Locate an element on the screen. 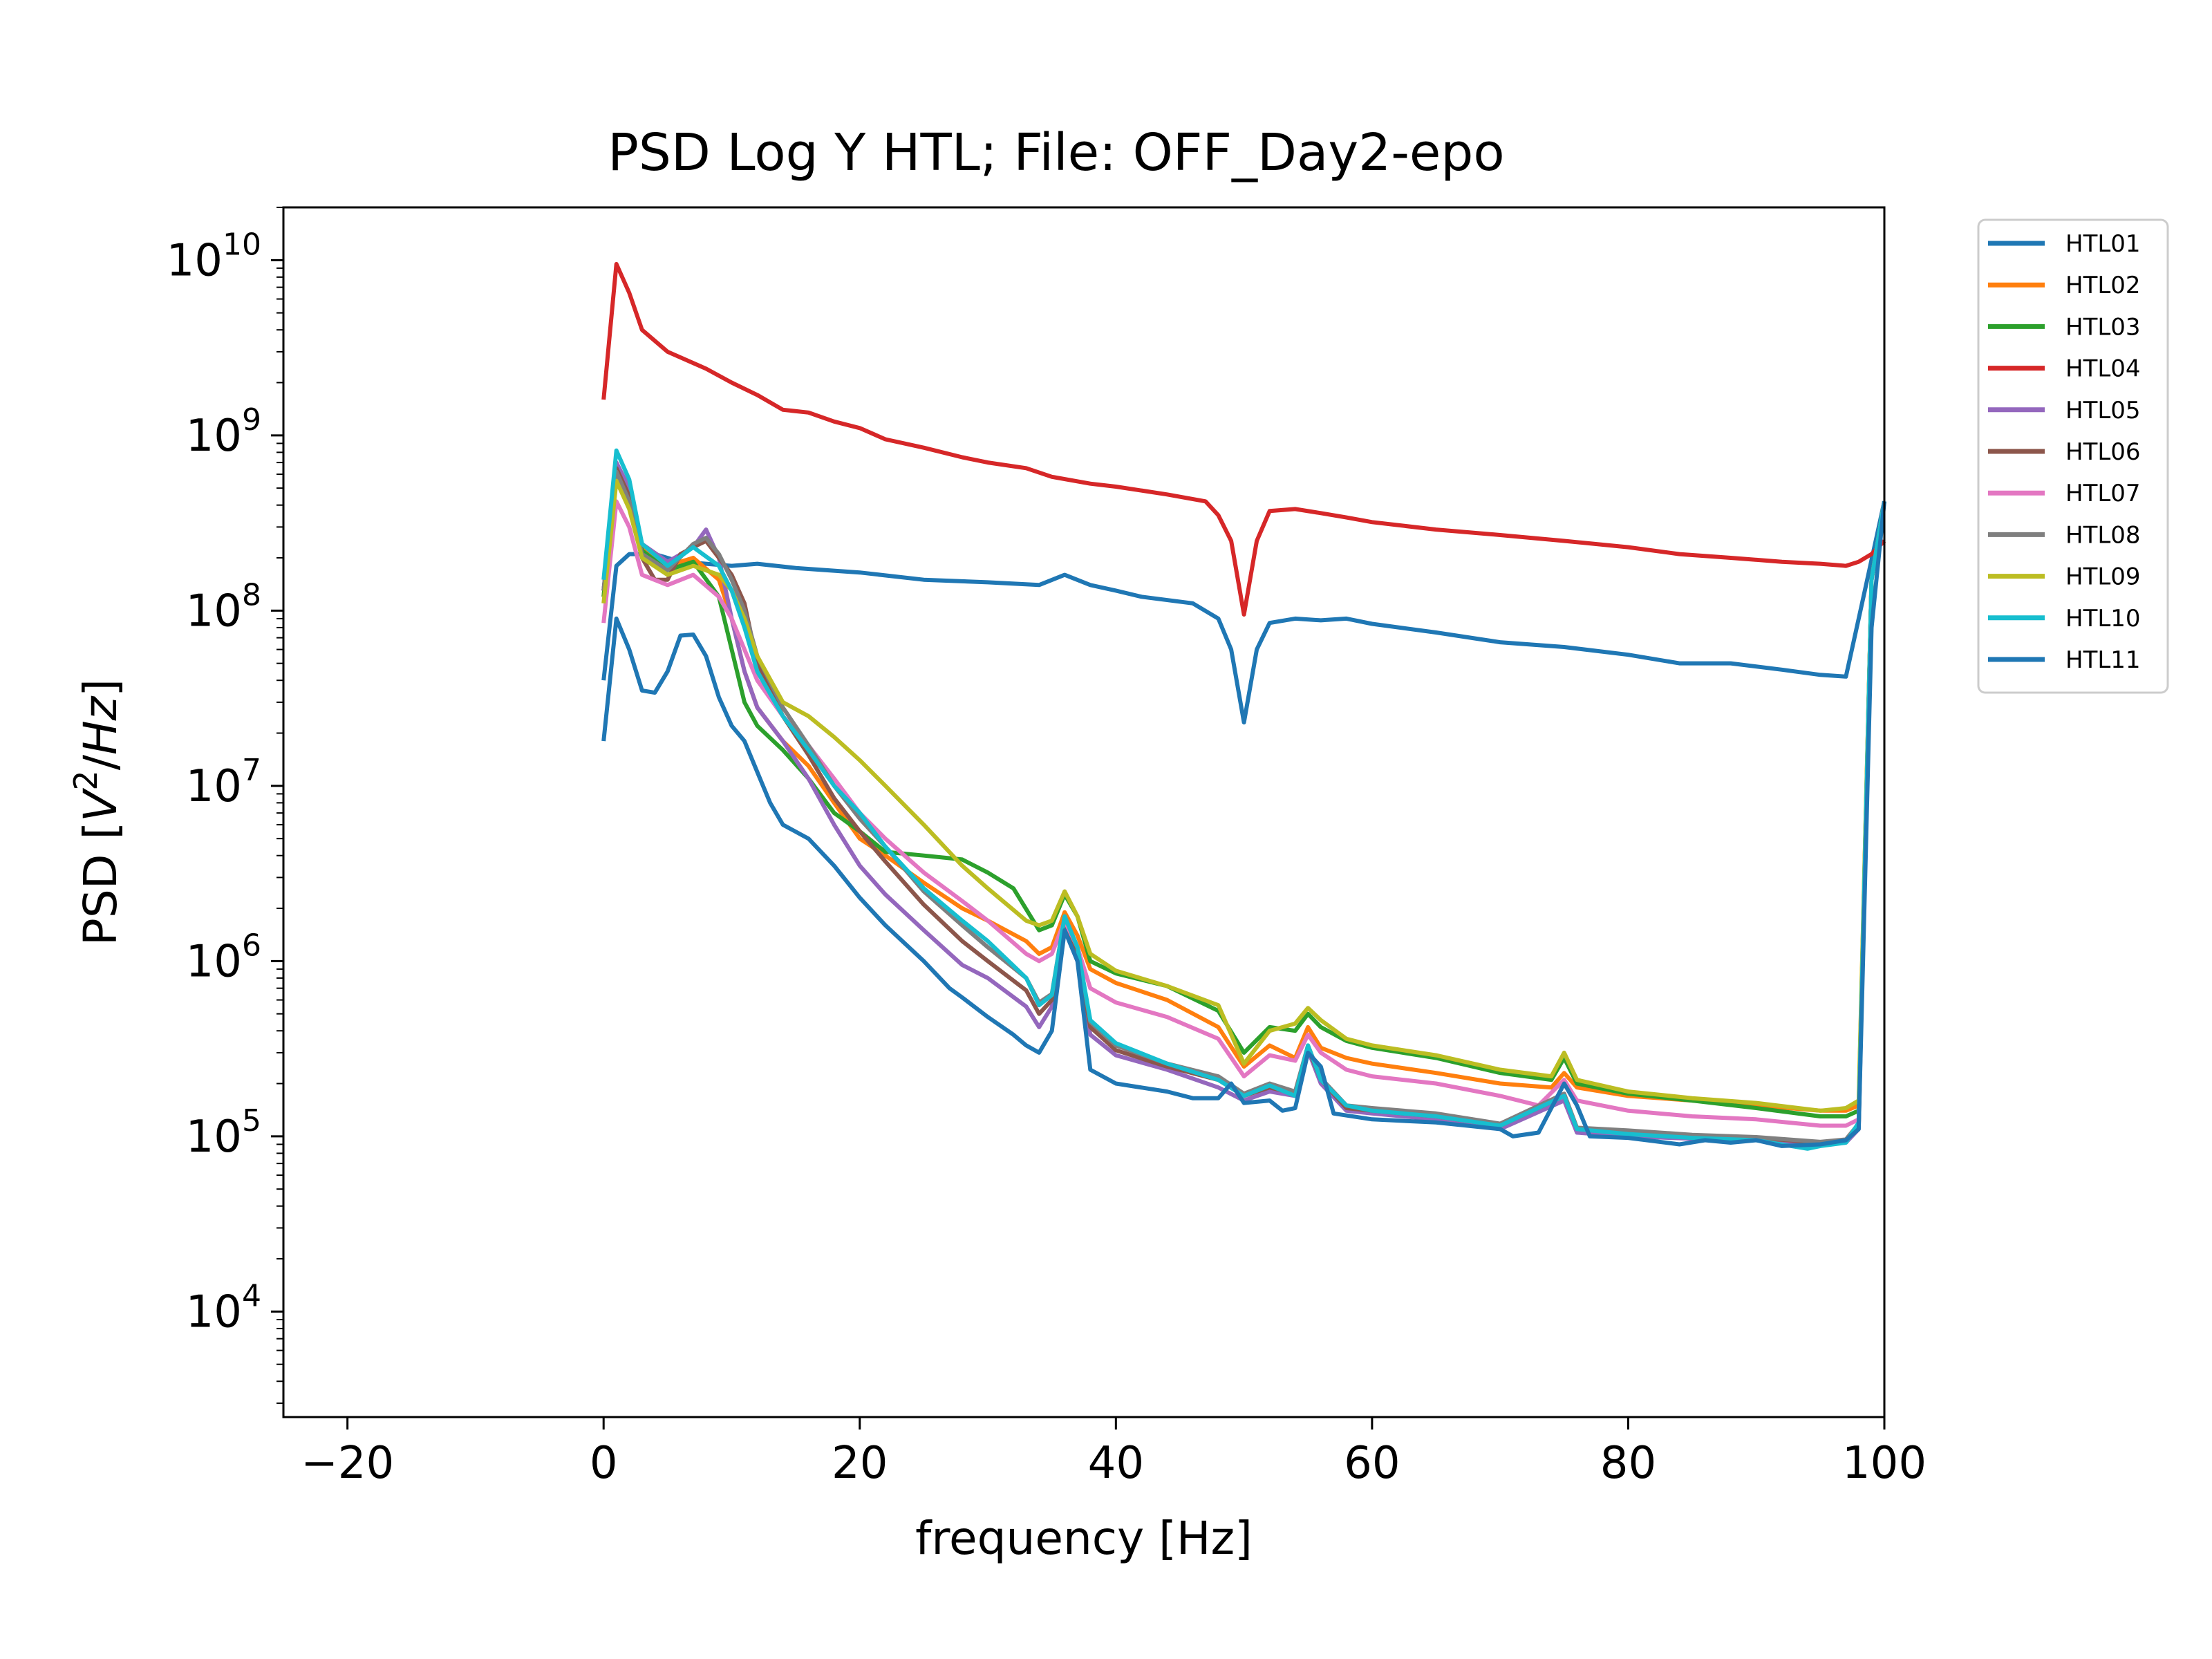 This screenshot has width=2212, height=1659. legend-label: HTL08 is located at coordinates (2103, 535).